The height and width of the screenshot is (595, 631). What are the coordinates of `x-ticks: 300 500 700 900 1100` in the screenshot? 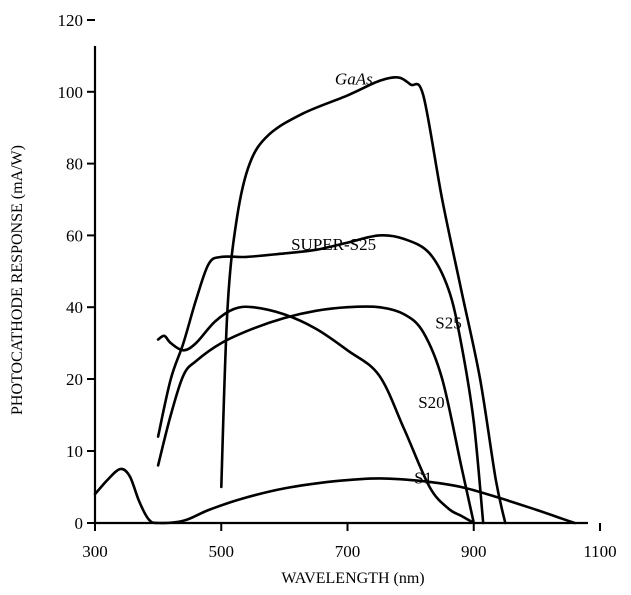 It's located at (349, 542).